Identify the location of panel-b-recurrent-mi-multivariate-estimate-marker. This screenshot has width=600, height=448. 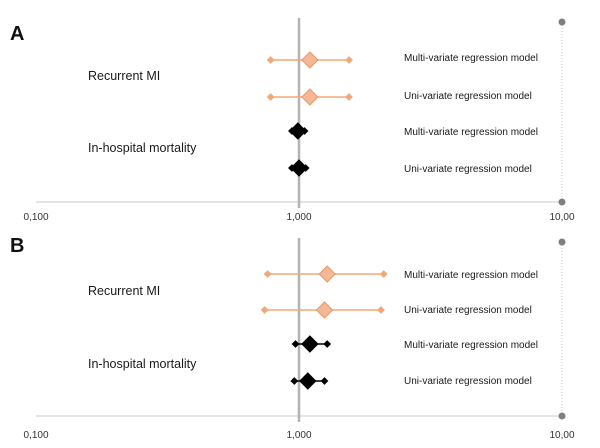
(327, 274).